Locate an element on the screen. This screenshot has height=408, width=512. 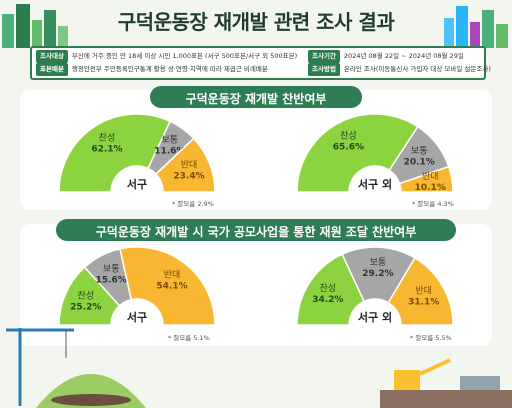
slice-value-neutral: 29.2% is located at coordinates (377, 274).